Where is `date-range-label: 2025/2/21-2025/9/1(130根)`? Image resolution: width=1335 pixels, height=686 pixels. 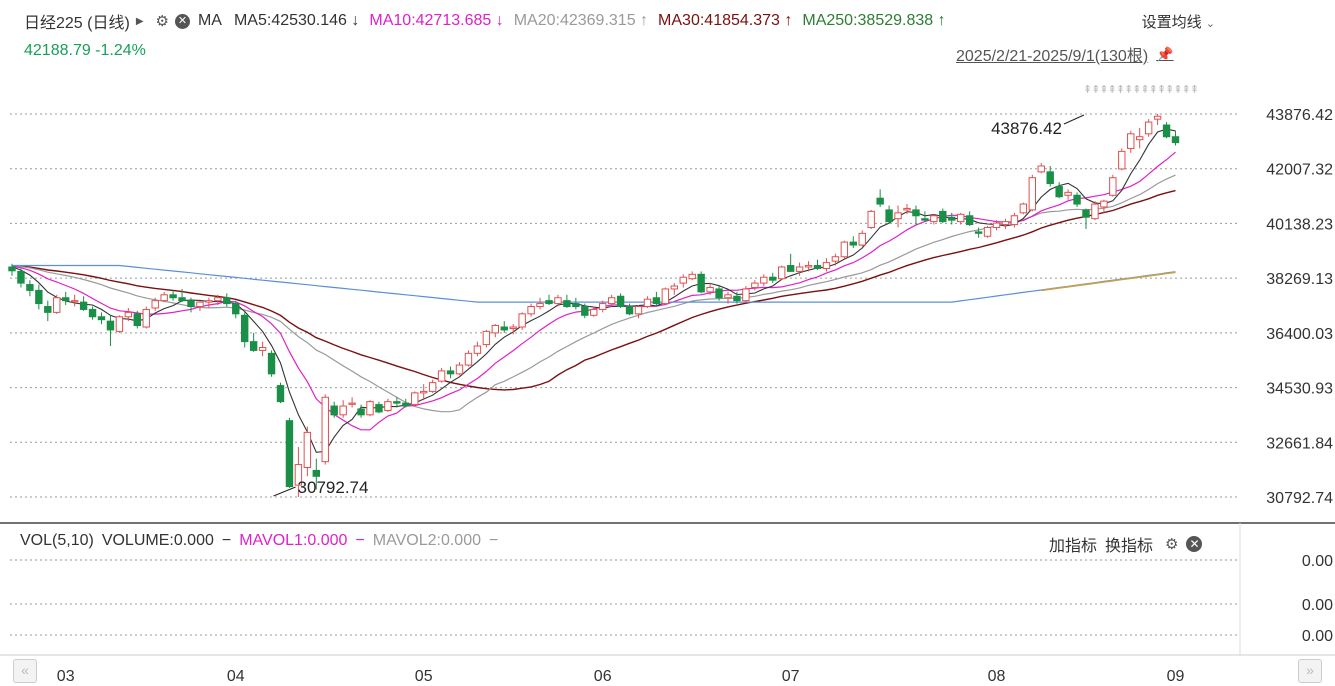
date-range-label: 2025/2/21-2025/9/1(130根) is located at coordinates (1052, 56).